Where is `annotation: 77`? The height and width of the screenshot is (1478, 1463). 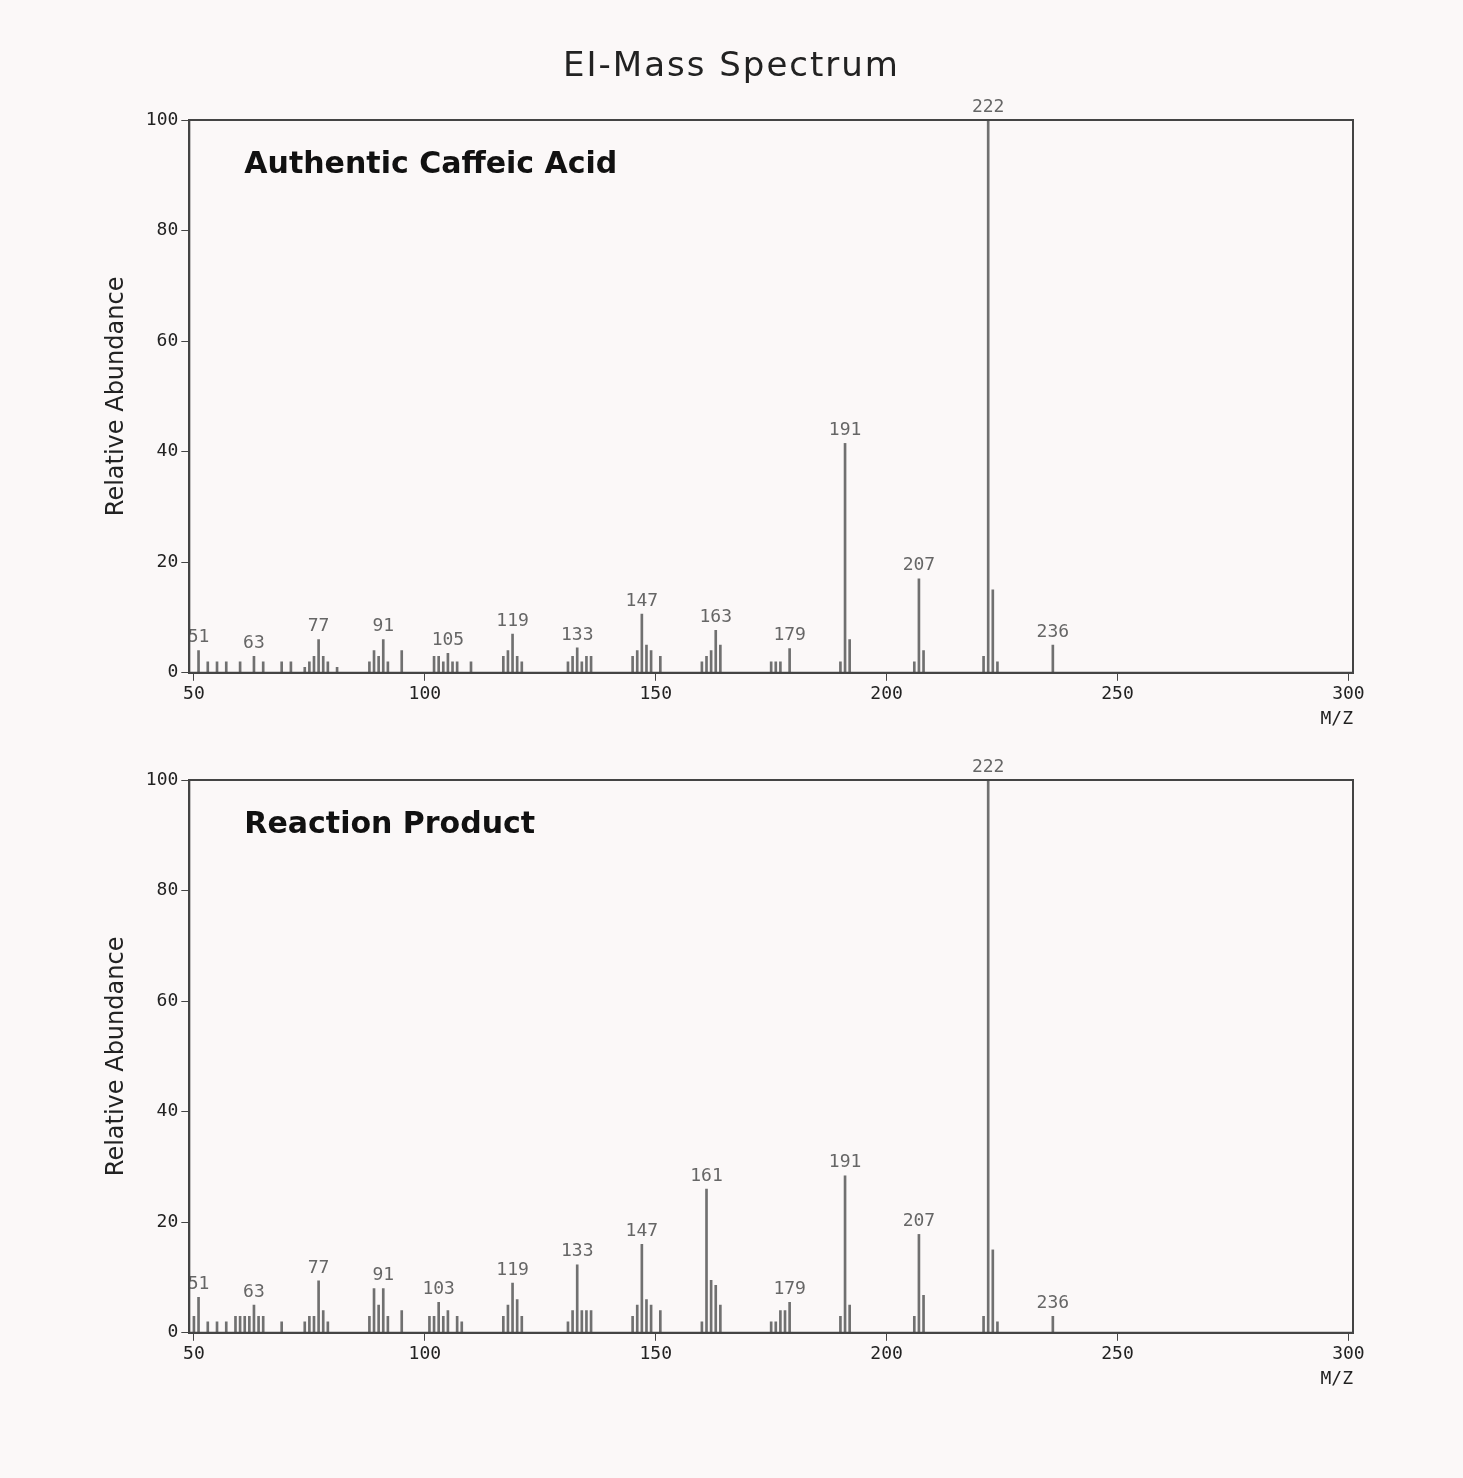
annotation: 77 is located at coordinates (318, 625).